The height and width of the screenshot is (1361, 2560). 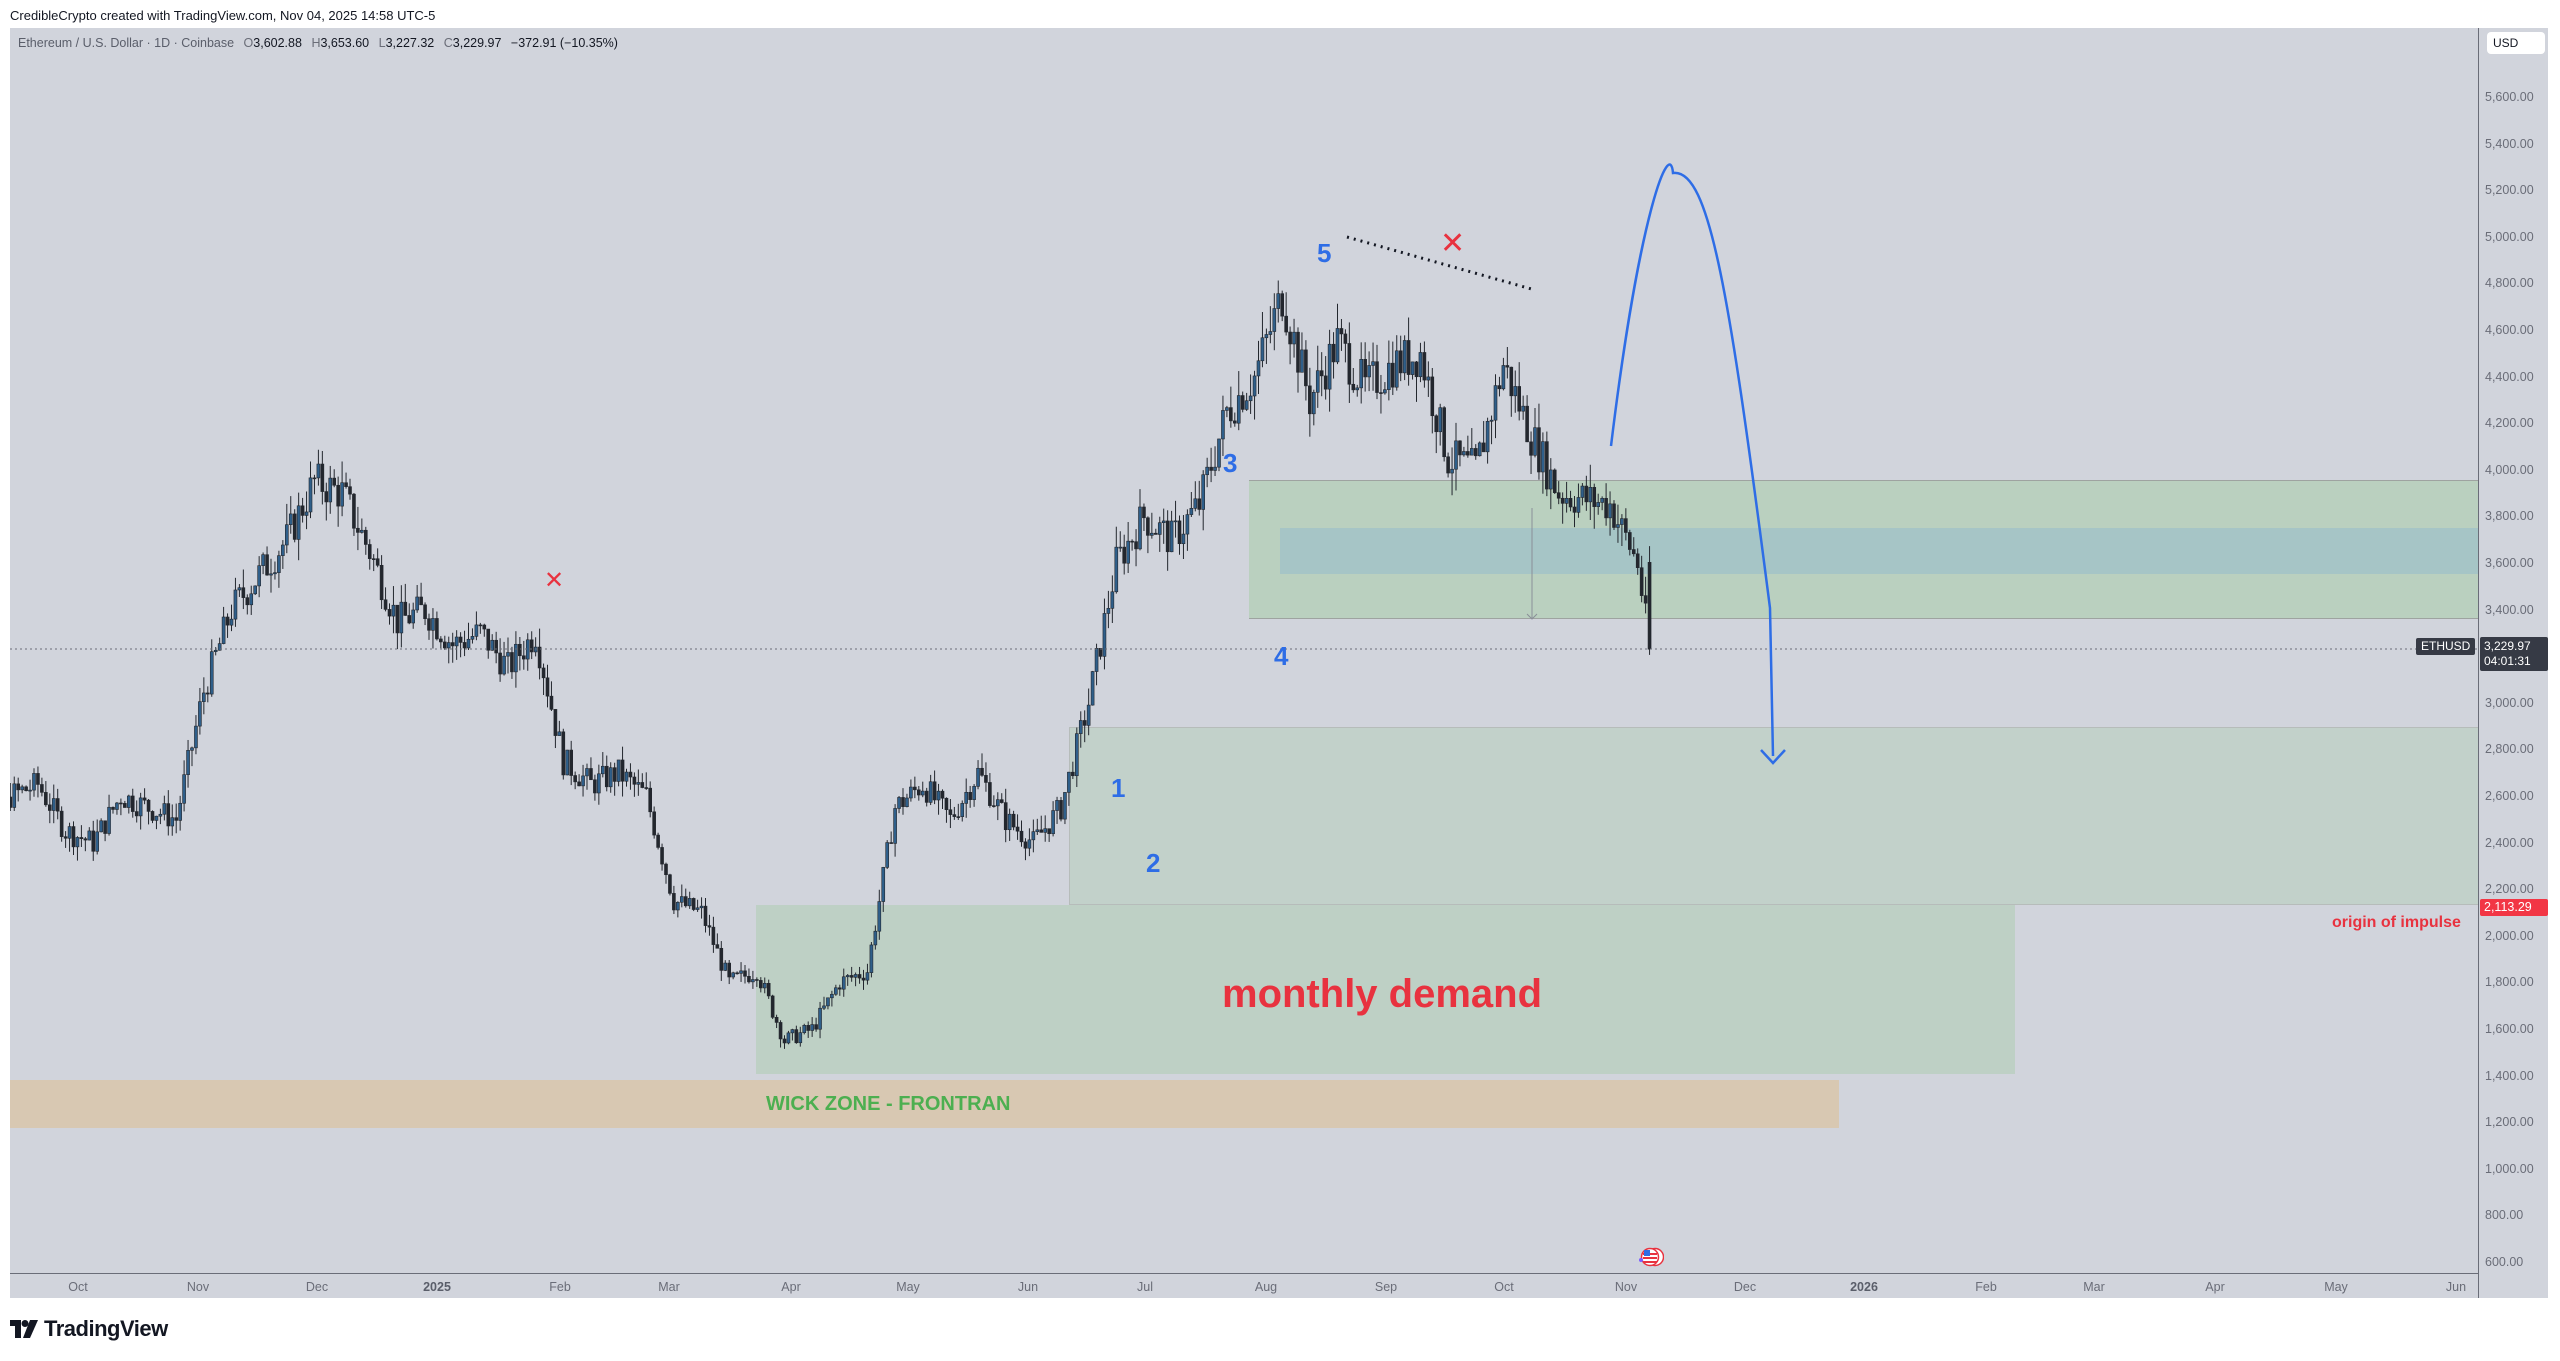 I want to click on price-tick: 2,400.00, so click(x=2509, y=842).